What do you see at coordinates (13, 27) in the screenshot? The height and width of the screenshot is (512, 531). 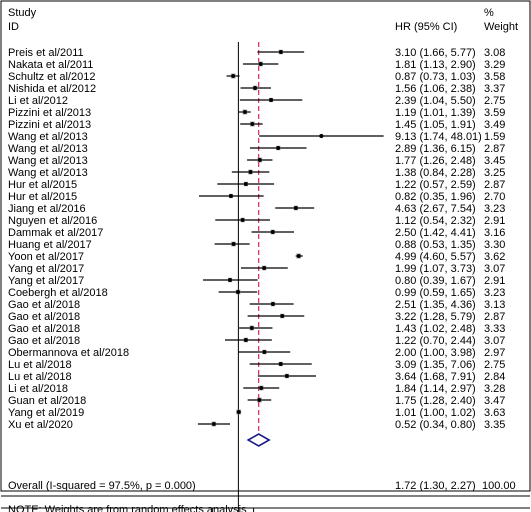 I see `header-id: ID` at bounding box center [13, 27].